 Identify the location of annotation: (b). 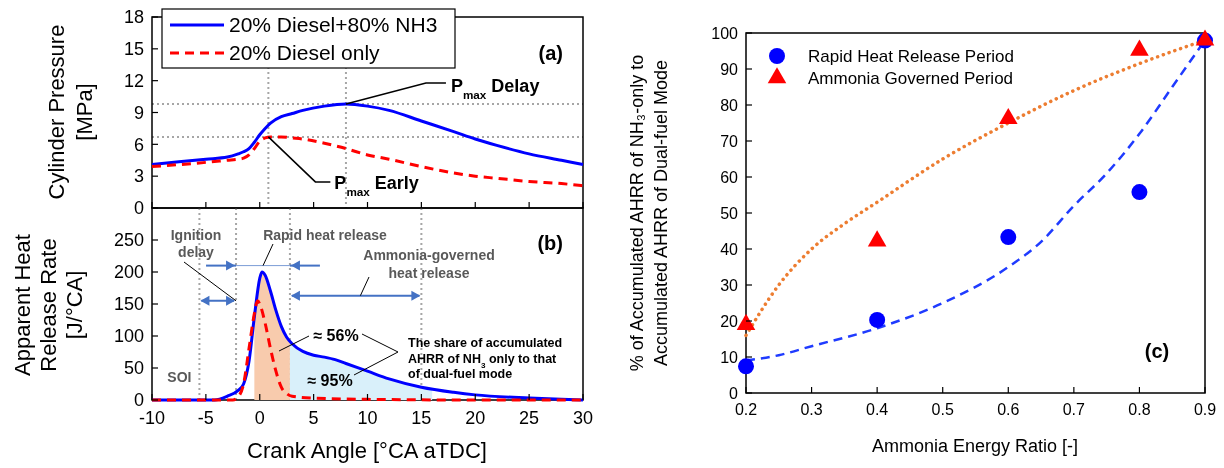
(550, 243).